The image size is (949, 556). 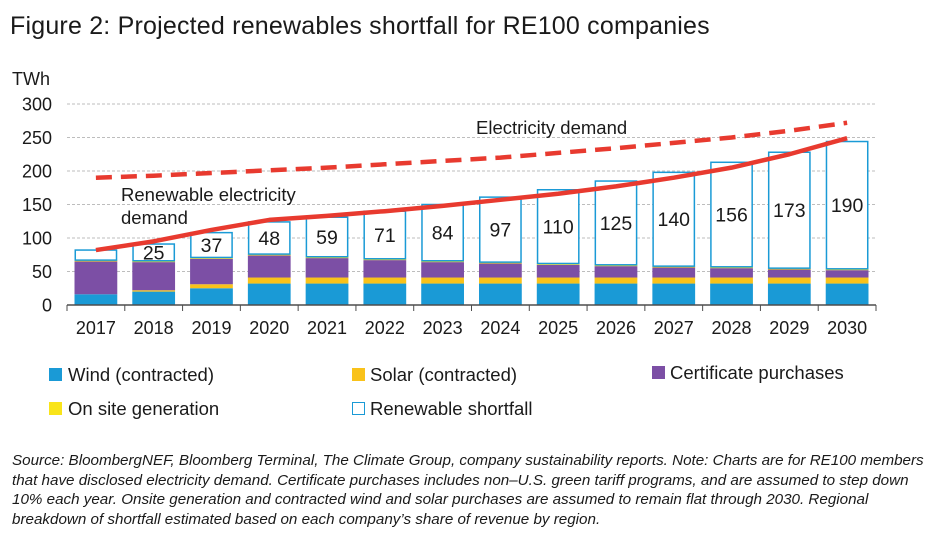 What do you see at coordinates (55, 408) in the screenshot?
I see `legend-swatch-on-site-generation` at bounding box center [55, 408].